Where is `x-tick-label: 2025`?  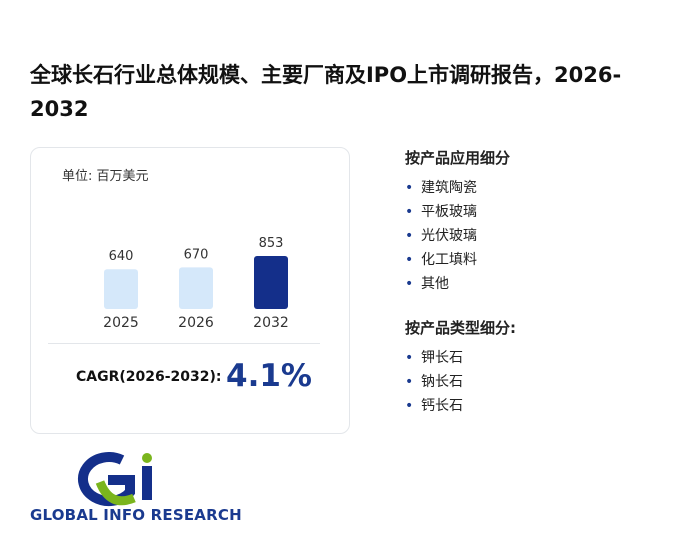
x-tick-label: 2025 is located at coordinates (121, 323).